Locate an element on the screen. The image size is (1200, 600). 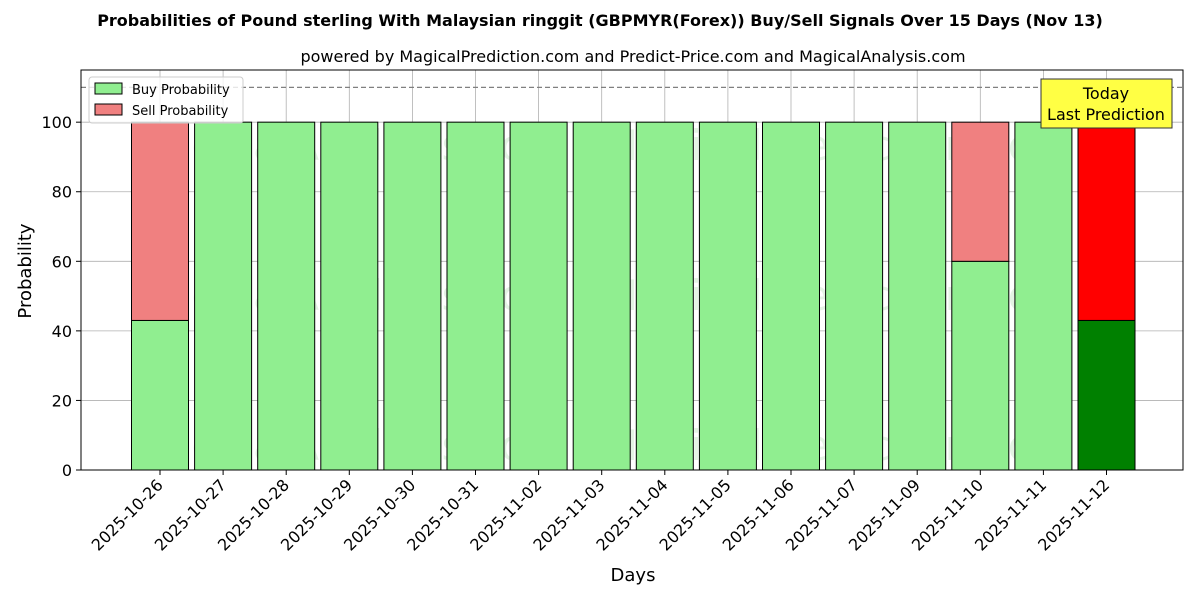
legend-swatch-sell is located at coordinates (108, 109).